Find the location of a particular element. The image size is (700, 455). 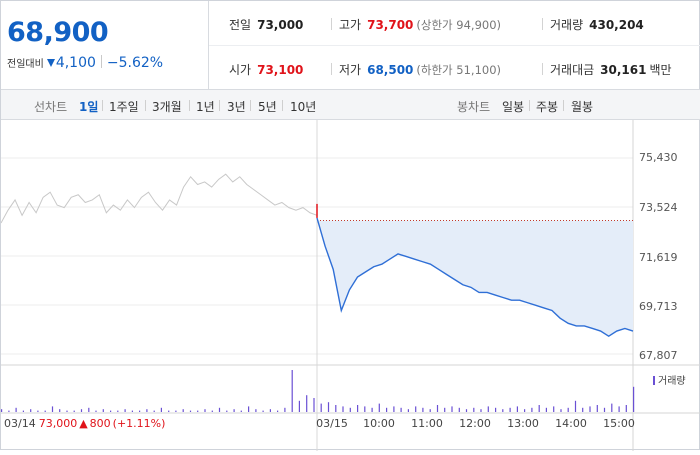

chart-tab-bar: 선차트 1일 1주일 3개월 1년 3년 5년 10년 봉차트 일봉 주봉 월봉 is located at coordinates (350, 105).